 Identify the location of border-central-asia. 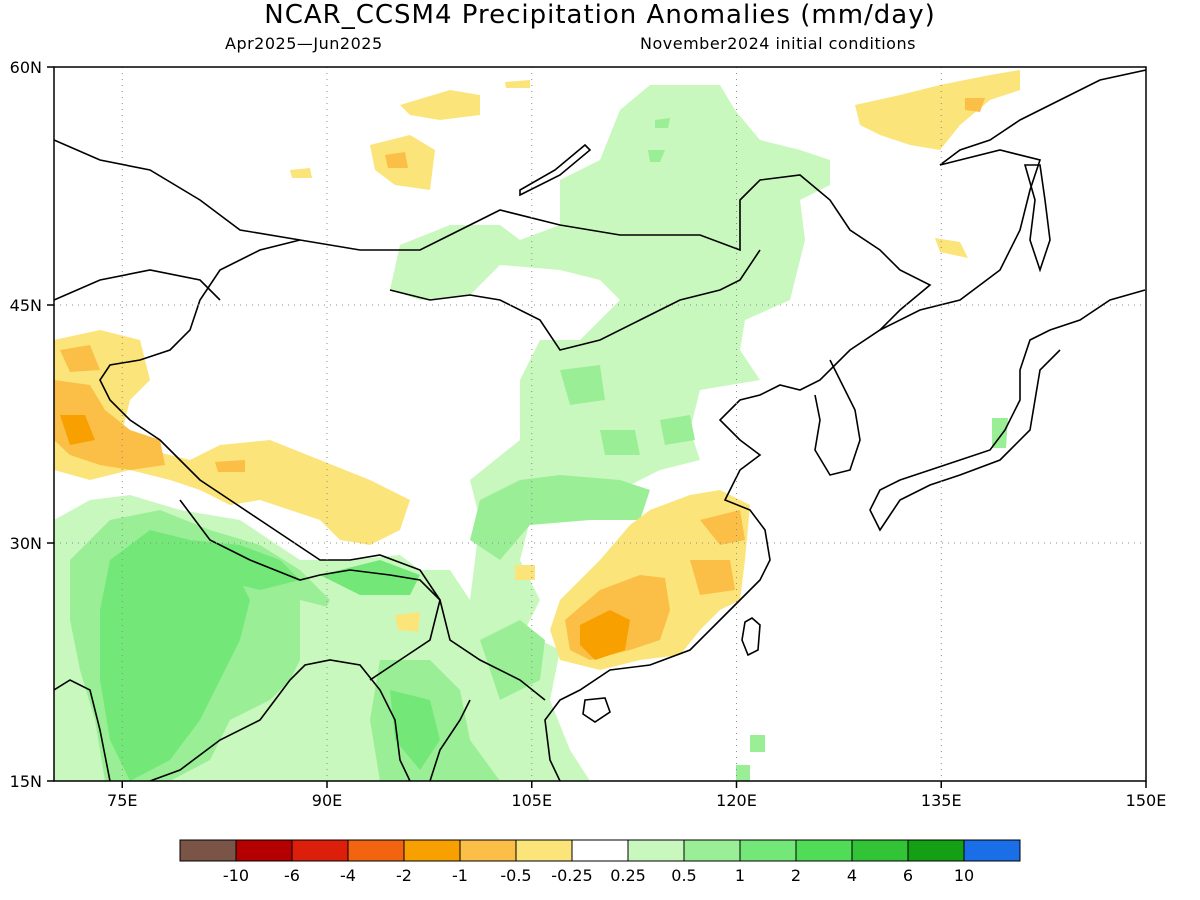
(177, 220).